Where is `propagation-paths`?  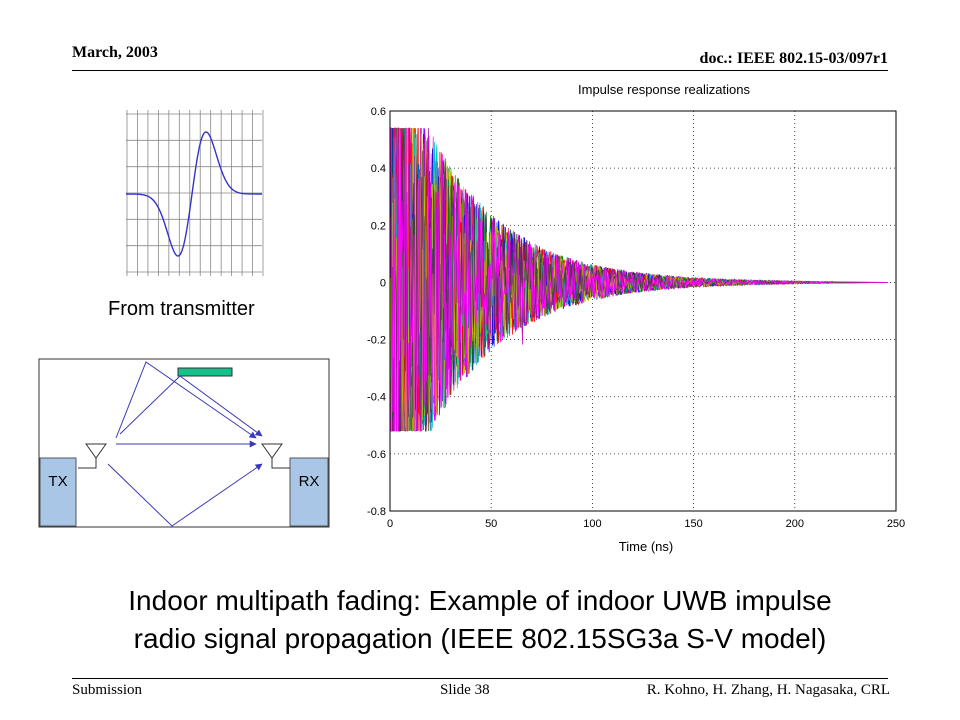
propagation-paths is located at coordinates (185, 444).